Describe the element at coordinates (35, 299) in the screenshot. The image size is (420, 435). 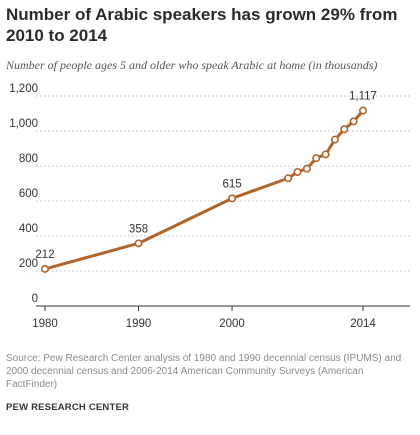
I see `y-tick-label: 0` at that location.